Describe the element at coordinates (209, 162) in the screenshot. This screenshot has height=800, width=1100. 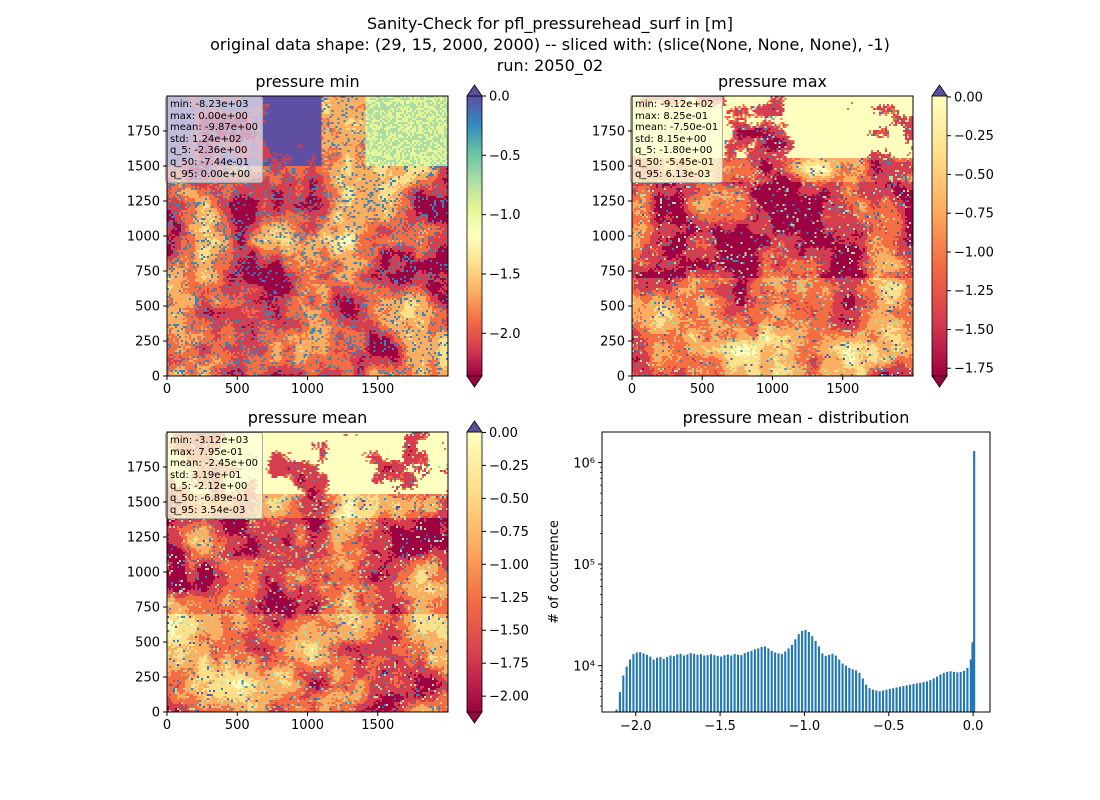
I see `stat-q50: q_50: -7.44e-01` at that location.